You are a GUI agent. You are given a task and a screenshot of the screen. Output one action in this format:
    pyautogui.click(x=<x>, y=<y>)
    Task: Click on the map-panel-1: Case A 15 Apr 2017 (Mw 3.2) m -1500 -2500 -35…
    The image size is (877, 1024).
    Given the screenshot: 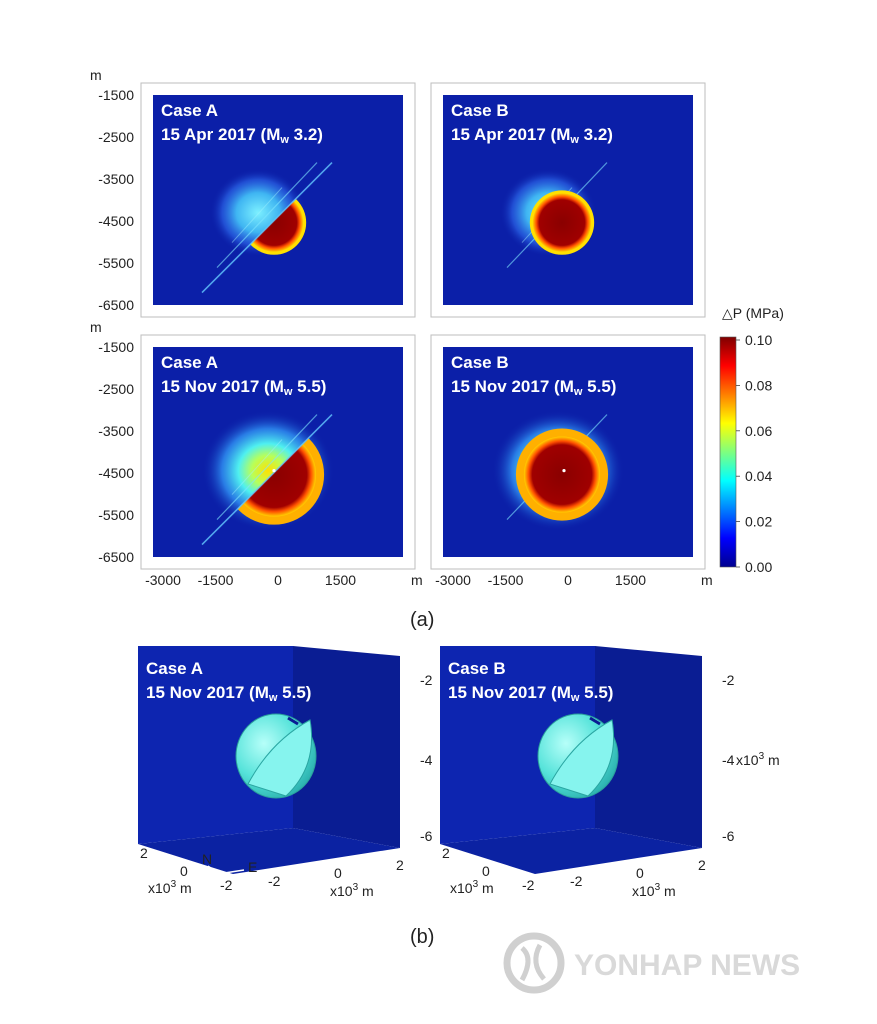 What is the action you would take?
    pyautogui.click(x=253, y=192)
    